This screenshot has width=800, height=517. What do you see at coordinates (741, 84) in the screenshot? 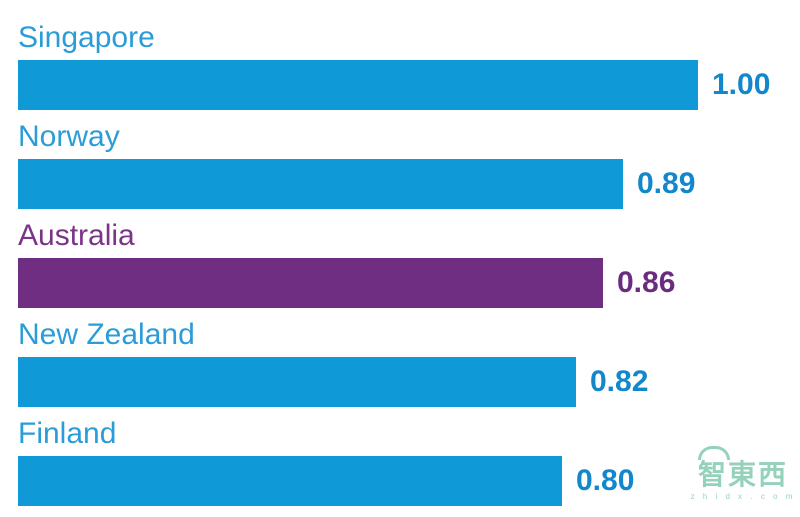
I see `value-label: 1.00` at bounding box center [741, 84].